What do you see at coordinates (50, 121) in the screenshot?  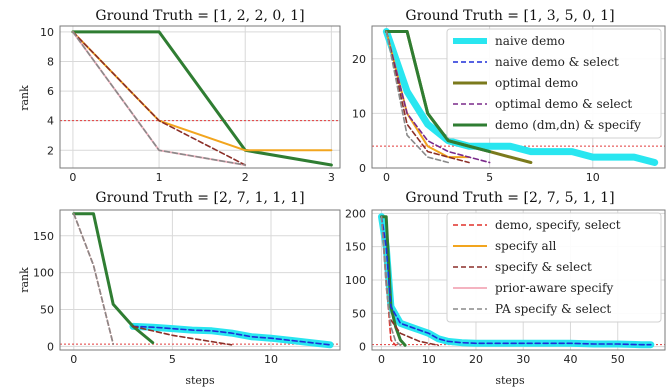 I see `y-tick-label: 4` at bounding box center [50, 121].